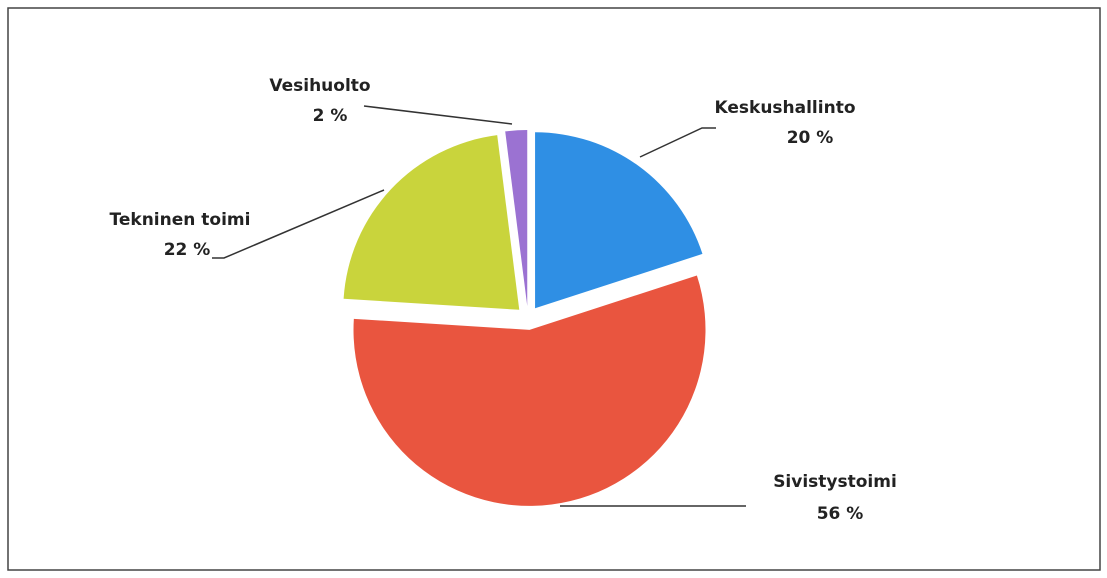 The width and height of the screenshot is (1107, 578). What do you see at coordinates (784, 108) in the screenshot?
I see `slice-label: Keskushallinto` at bounding box center [784, 108].